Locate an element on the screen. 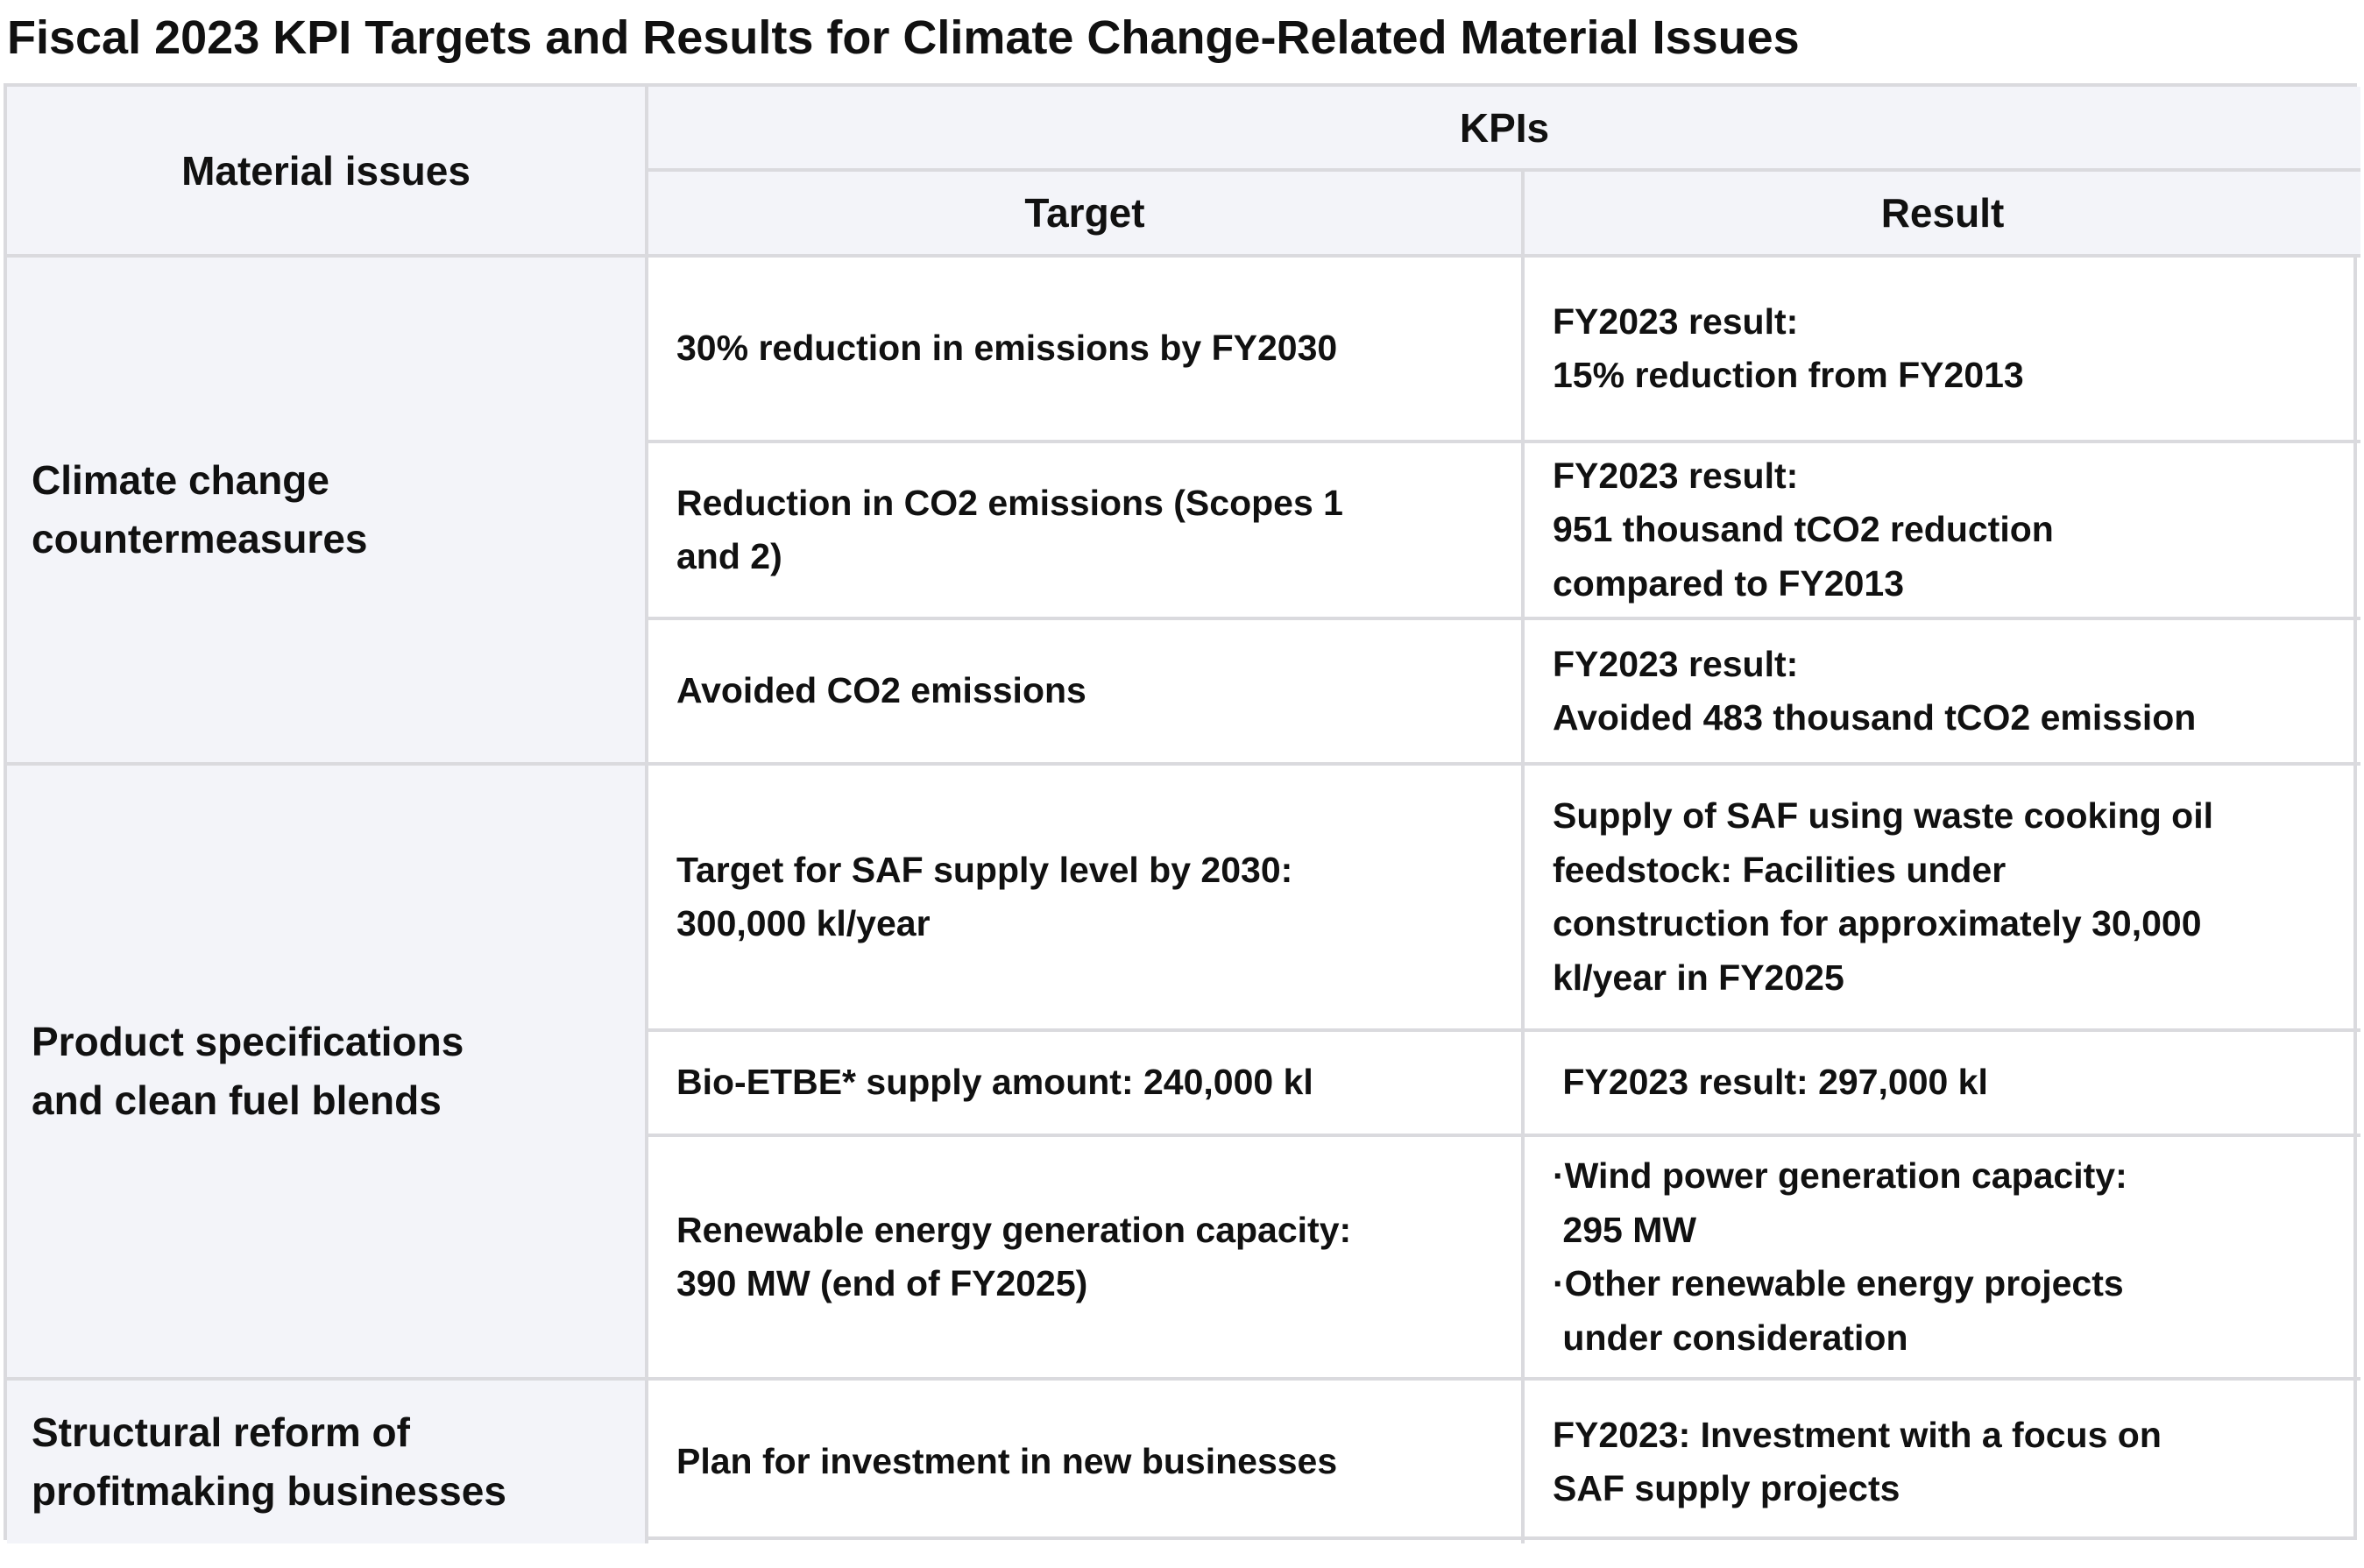 The image size is (2364, 1568). header-result: Result is located at coordinates (1942, 215).